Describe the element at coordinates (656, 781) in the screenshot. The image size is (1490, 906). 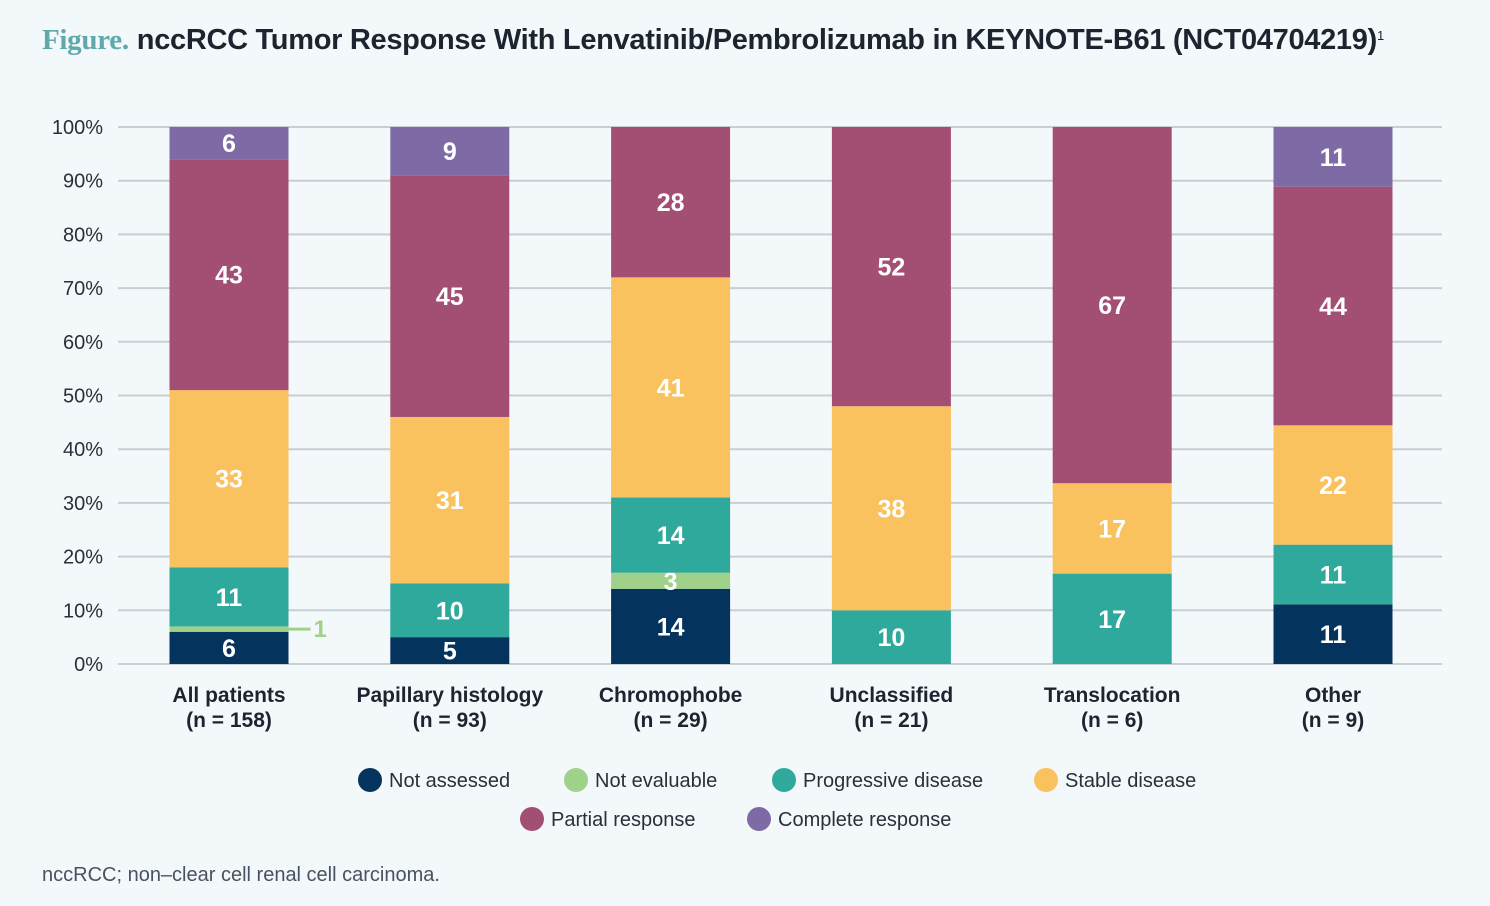
I see `legend-label: Not evaluable` at that location.